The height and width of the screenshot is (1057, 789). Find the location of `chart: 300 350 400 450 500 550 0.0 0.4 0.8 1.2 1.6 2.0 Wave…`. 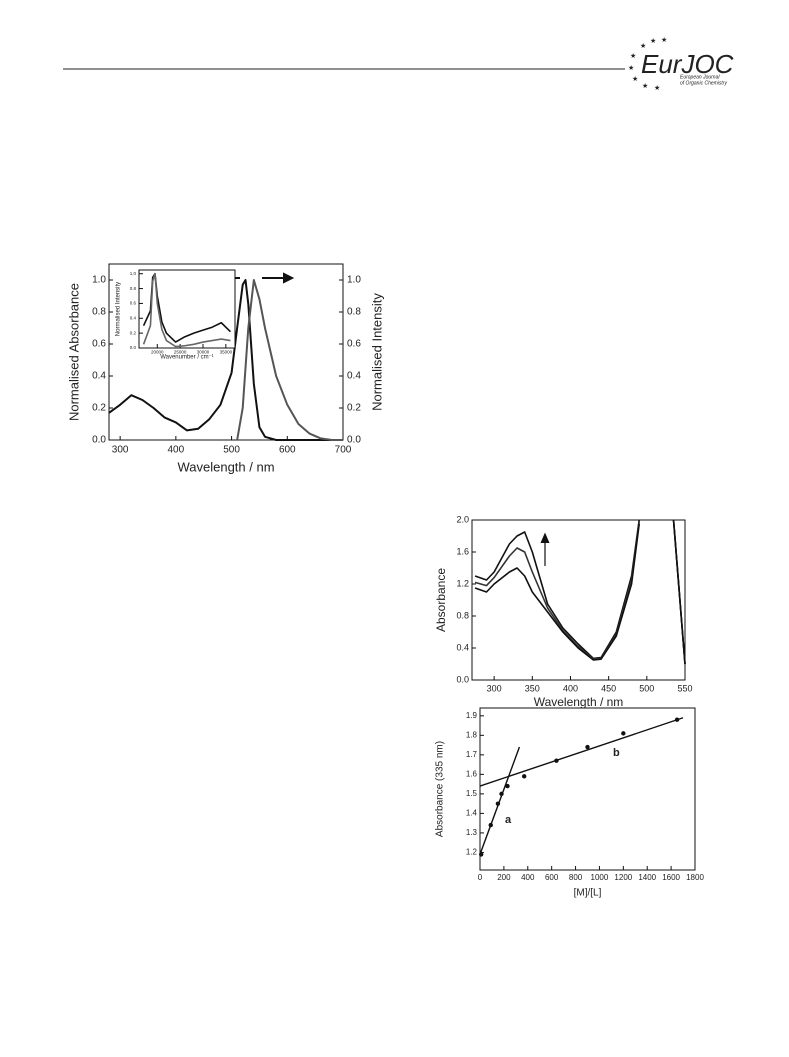

chart: 300 350 400 450 500 550 0.0 0.4 0.8 1.2 1.6 2.0 Wave… is located at coordinates (563, 611).